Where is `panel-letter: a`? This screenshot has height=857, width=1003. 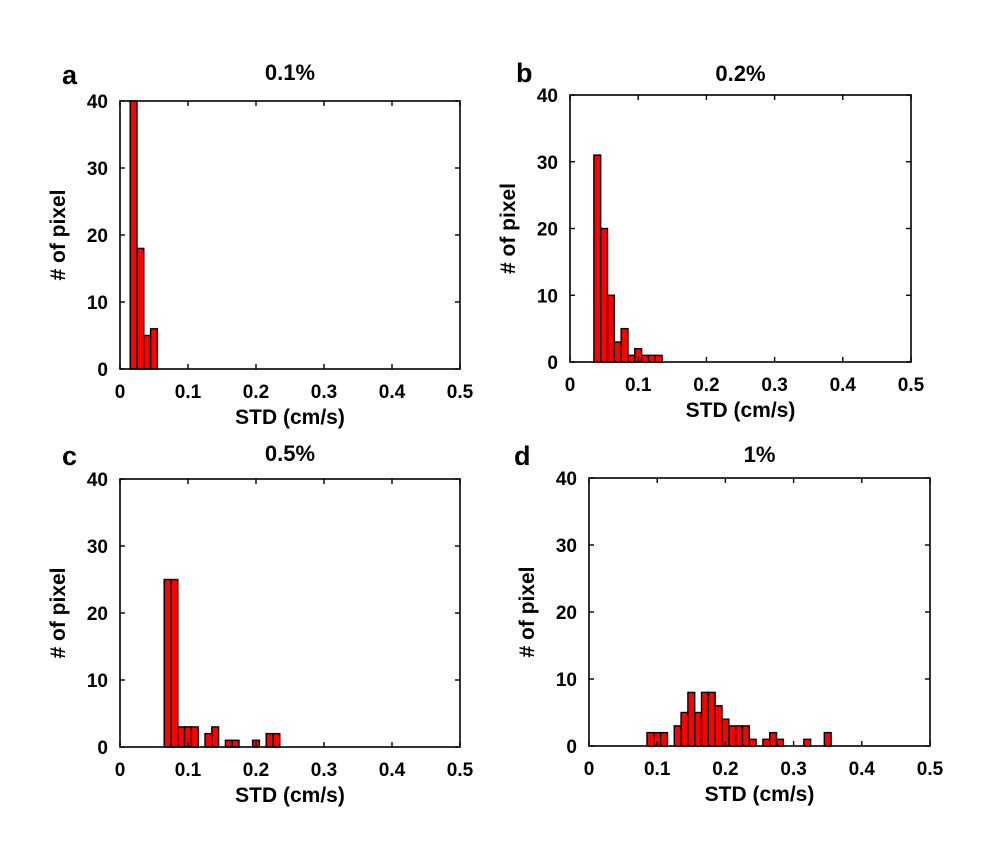 panel-letter: a is located at coordinates (70, 75).